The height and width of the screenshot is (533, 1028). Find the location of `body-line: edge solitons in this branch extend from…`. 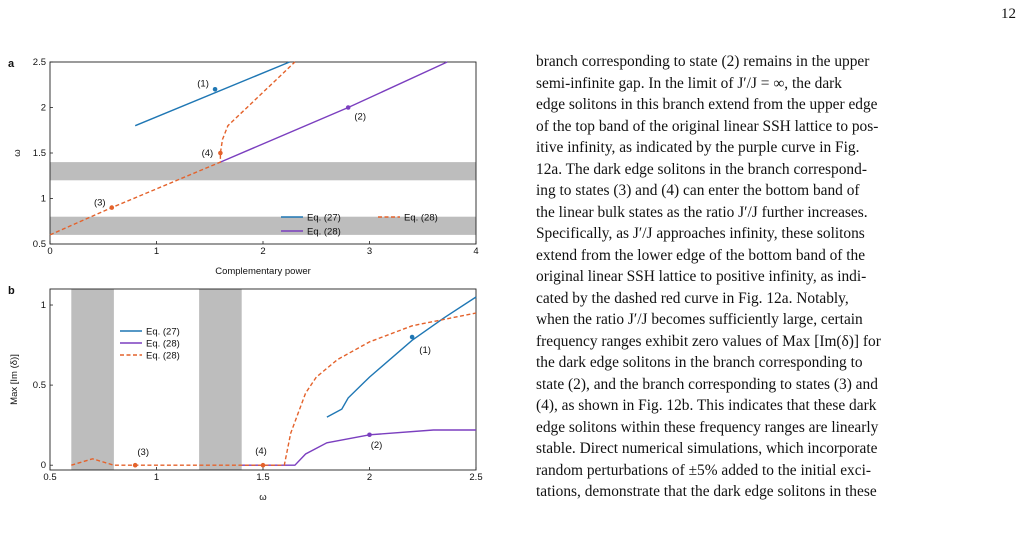

body-line: edge solitons in this branch extend from… is located at coordinates (707, 104).